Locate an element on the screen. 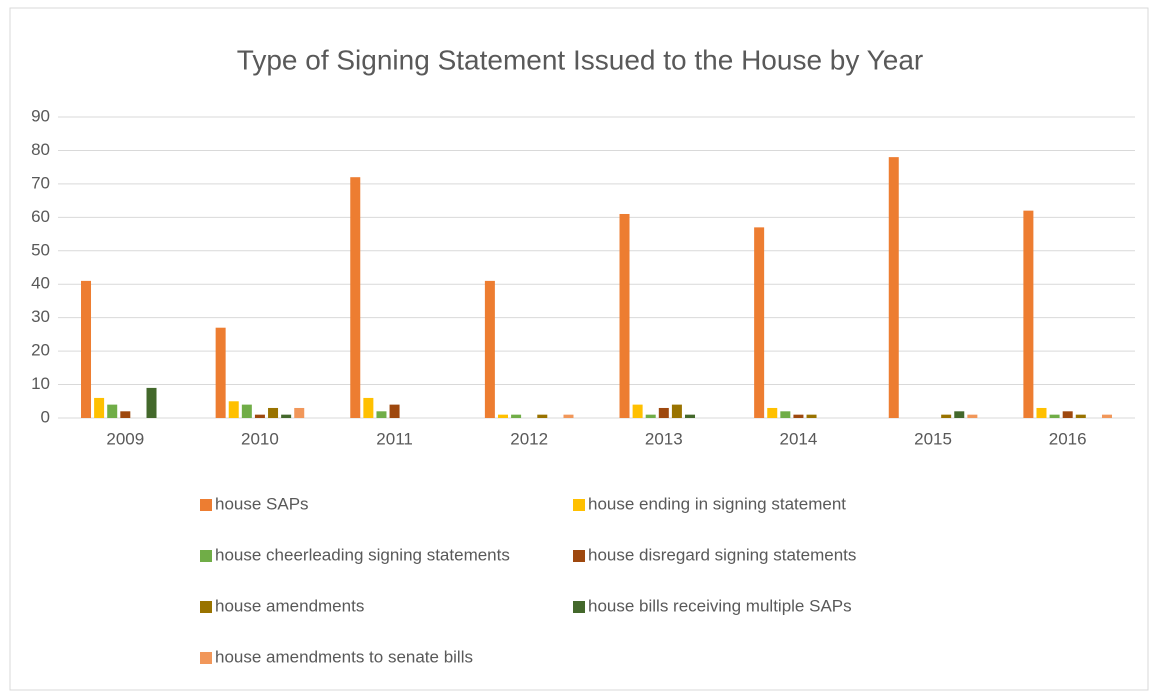 The image size is (1160, 692). y-tick-label: 0 is located at coordinates (45, 416).